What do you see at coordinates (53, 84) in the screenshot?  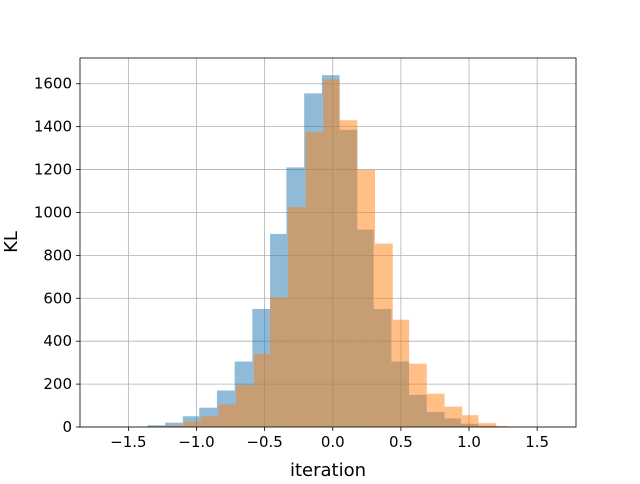 I see `y-tick-label: 1600` at bounding box center [53, 84].